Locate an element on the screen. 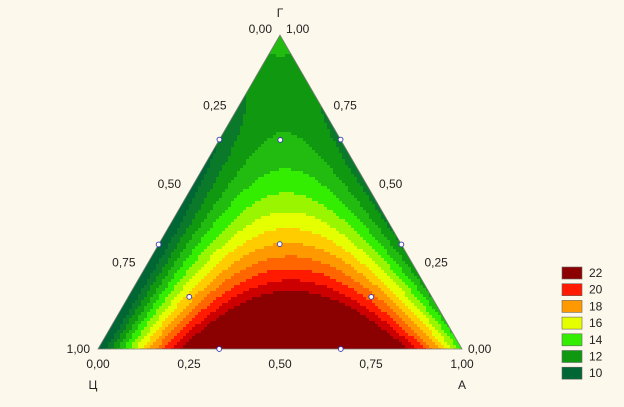 Image resolution: width=624 pixels, height=407 pixels. tick-left-2: 0,50 is located at coordinates (170, 184).